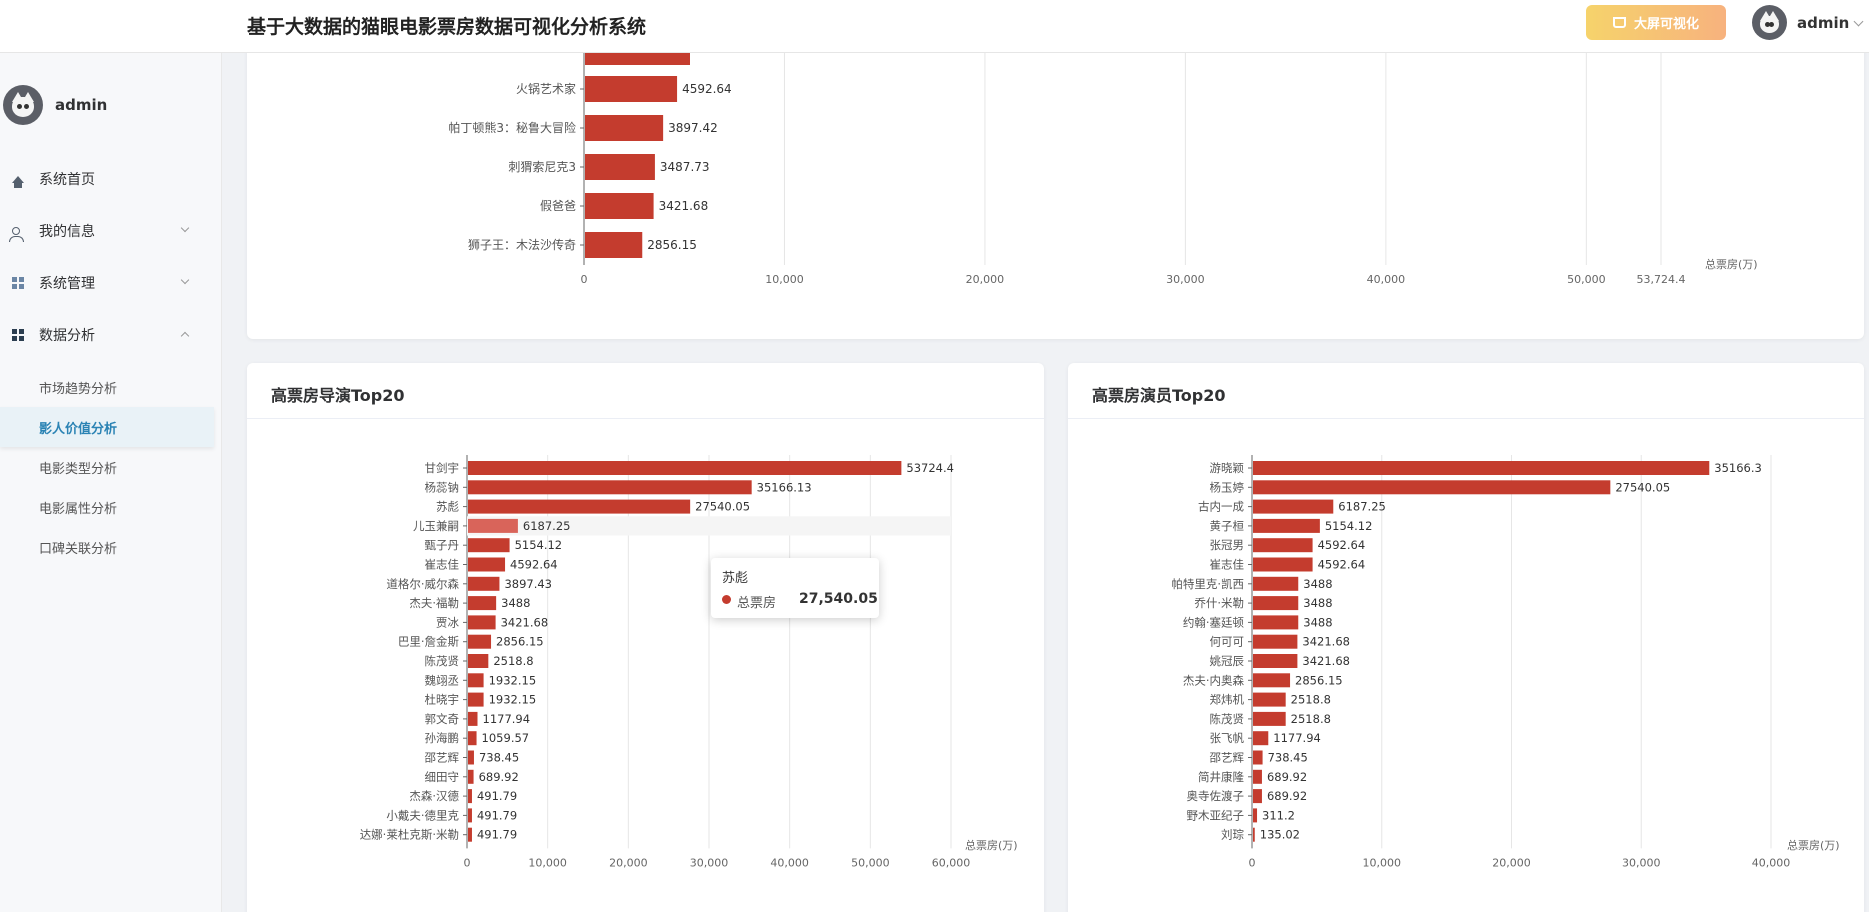  I want to click on x-tick-label: 40,000, so click(789, 862).